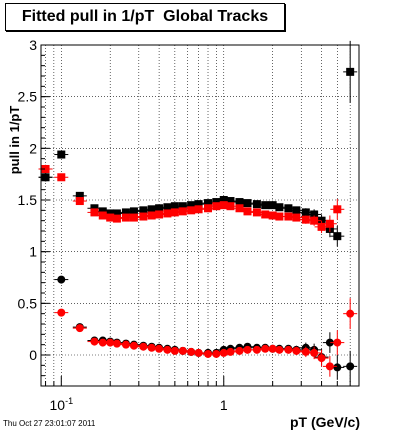 Image resolution: width=400 pixels, height=433 pixels. What do you see at coordinates (145, 17) in the screenshot?
I see `chart-title: Fitted pull in 1/pT Global Tracks` at bounding box center [145, 17].